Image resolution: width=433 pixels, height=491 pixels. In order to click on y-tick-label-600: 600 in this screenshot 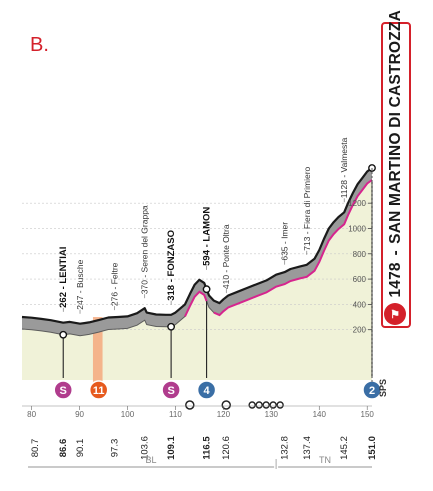, I will do `click(360, 279)`.